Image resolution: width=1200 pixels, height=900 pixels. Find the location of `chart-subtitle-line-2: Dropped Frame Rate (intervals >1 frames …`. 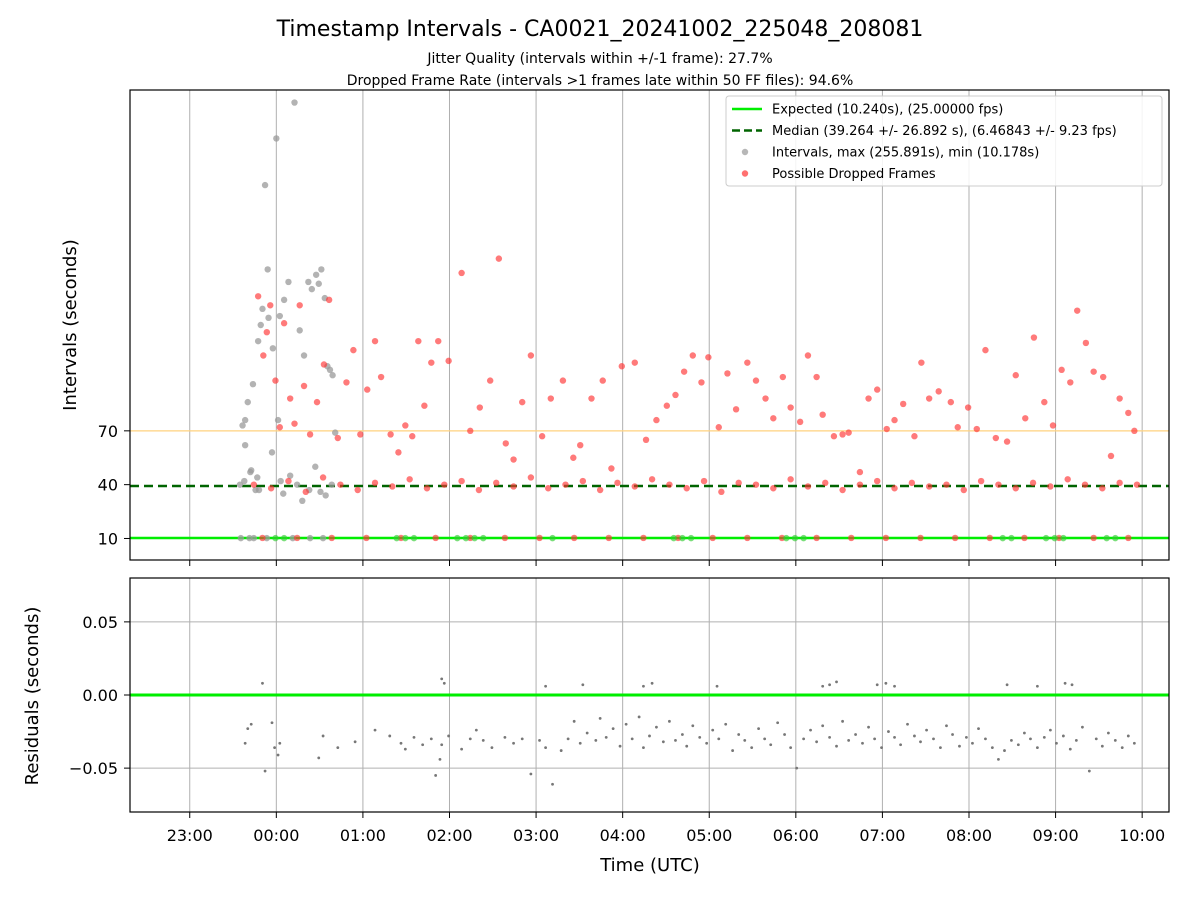

chart-subtitle-line-2: Dropped Frame Rate (intervals >1 frames … is located at coordinates (600, 81).